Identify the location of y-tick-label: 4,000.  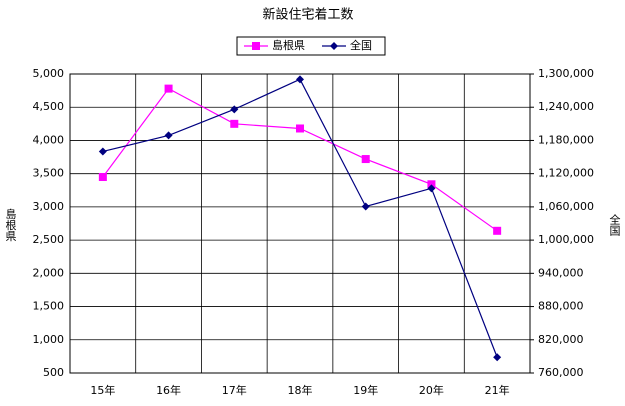
(49, 139).